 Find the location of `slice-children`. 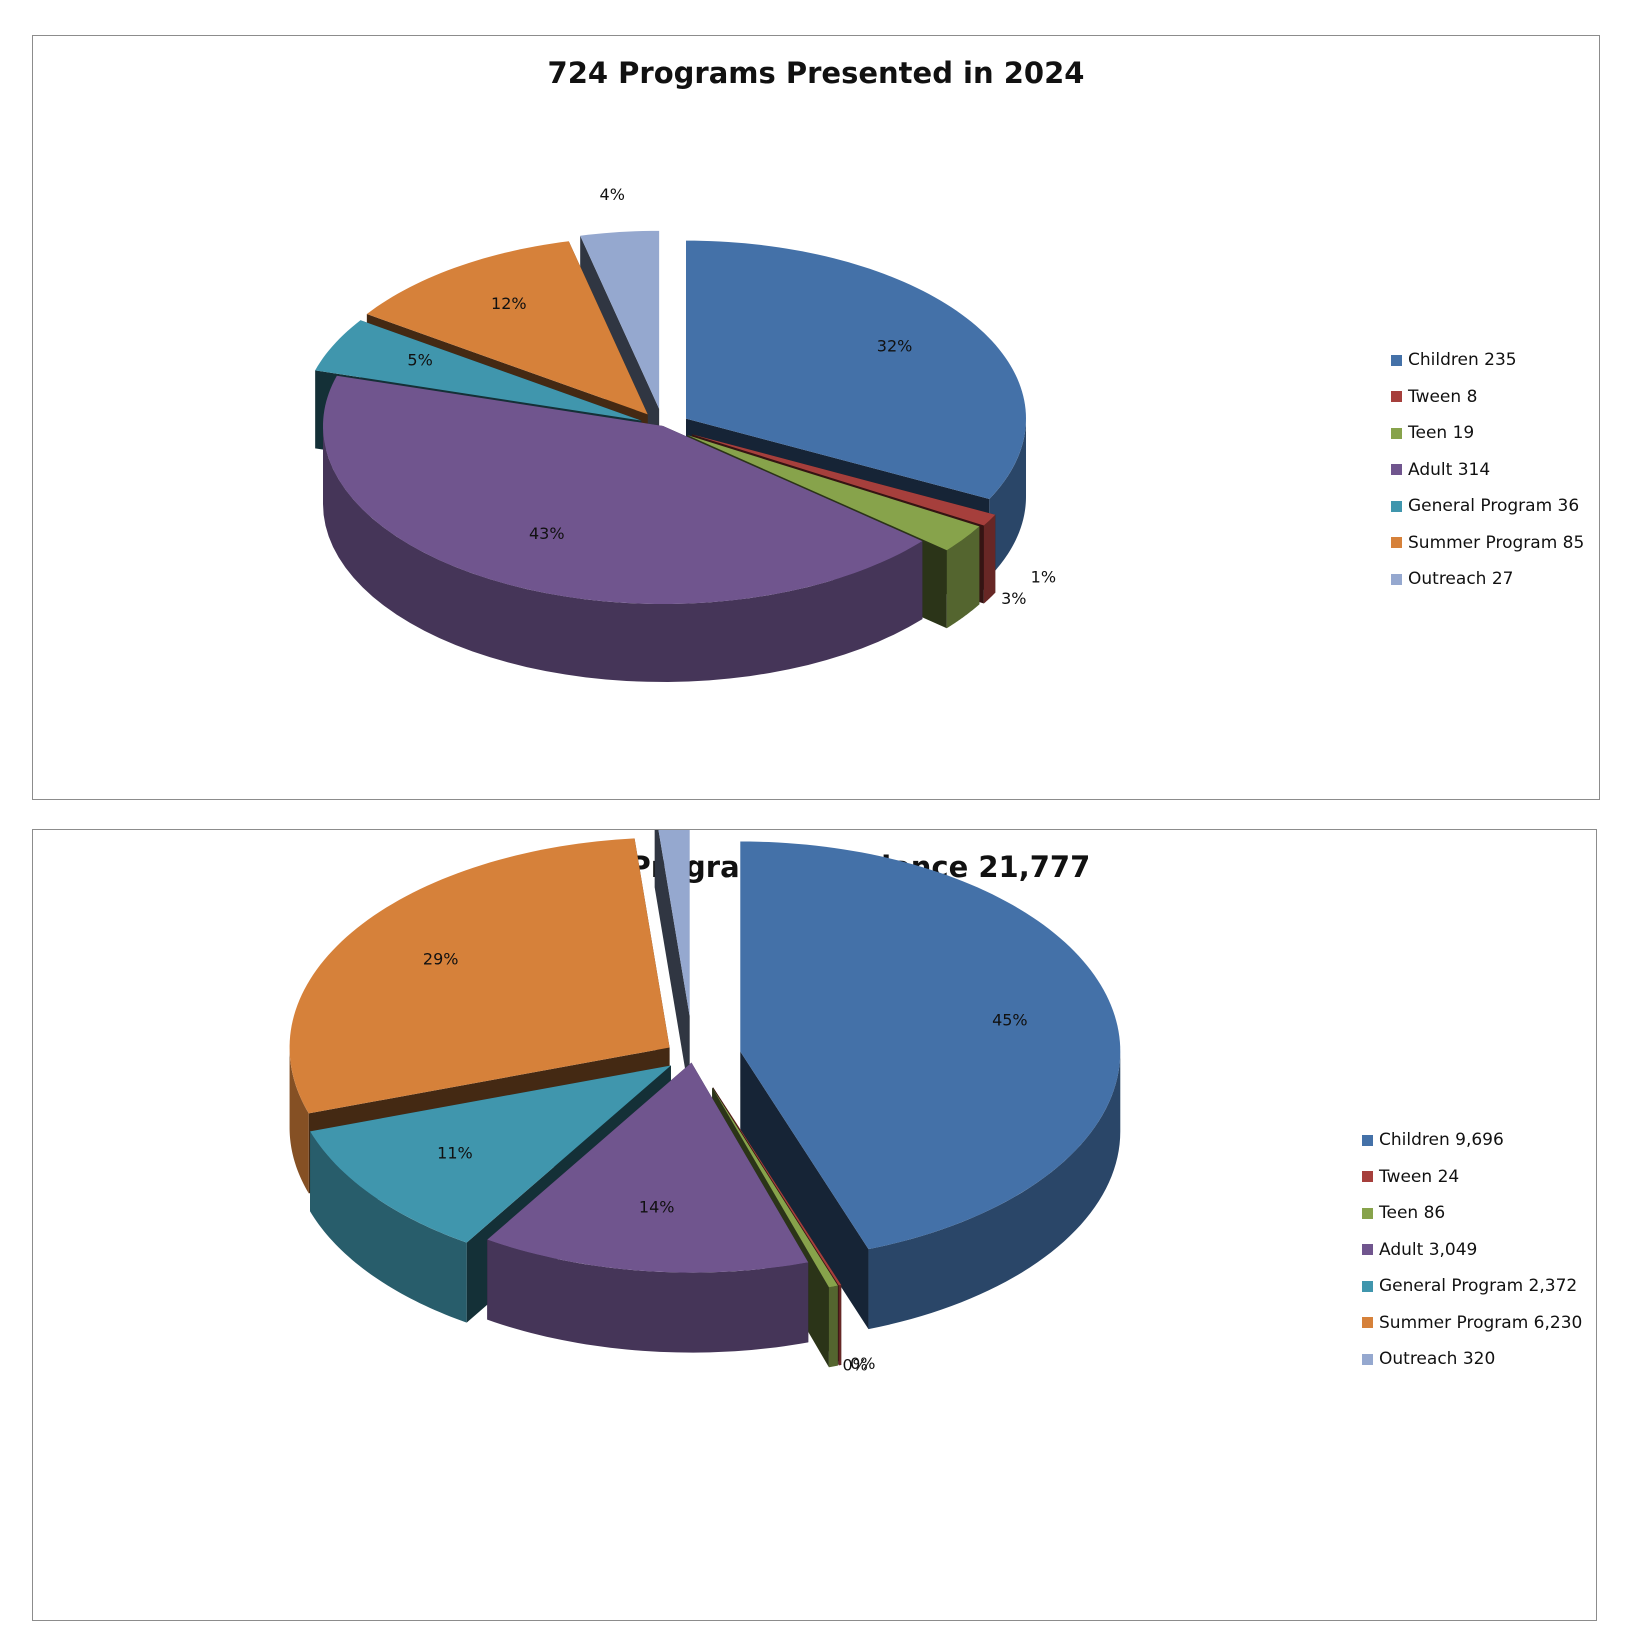

slice-children is located at coordinates (930, 1085).